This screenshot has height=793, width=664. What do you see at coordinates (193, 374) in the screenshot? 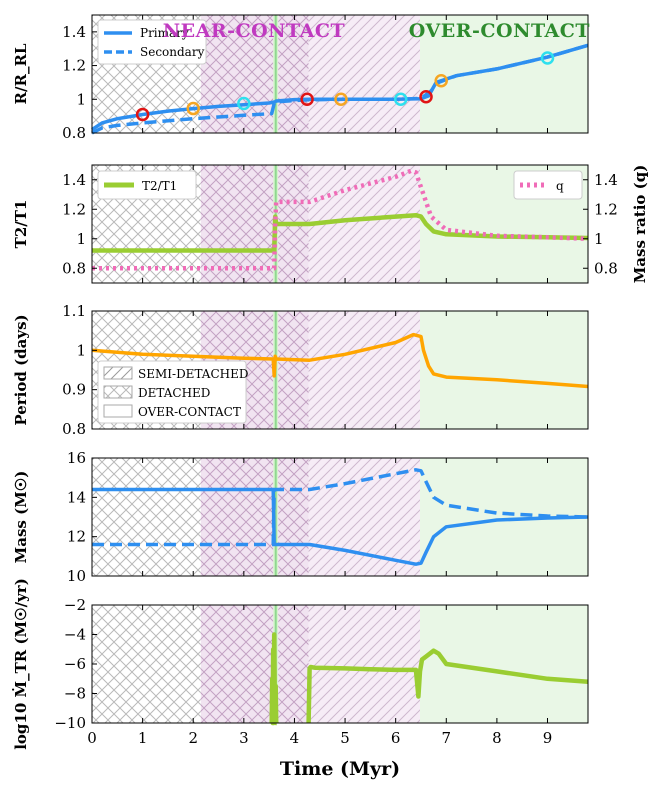
I see `legend-label-region-0: SEMI-DETACHED` at bounding box center [193, 374].